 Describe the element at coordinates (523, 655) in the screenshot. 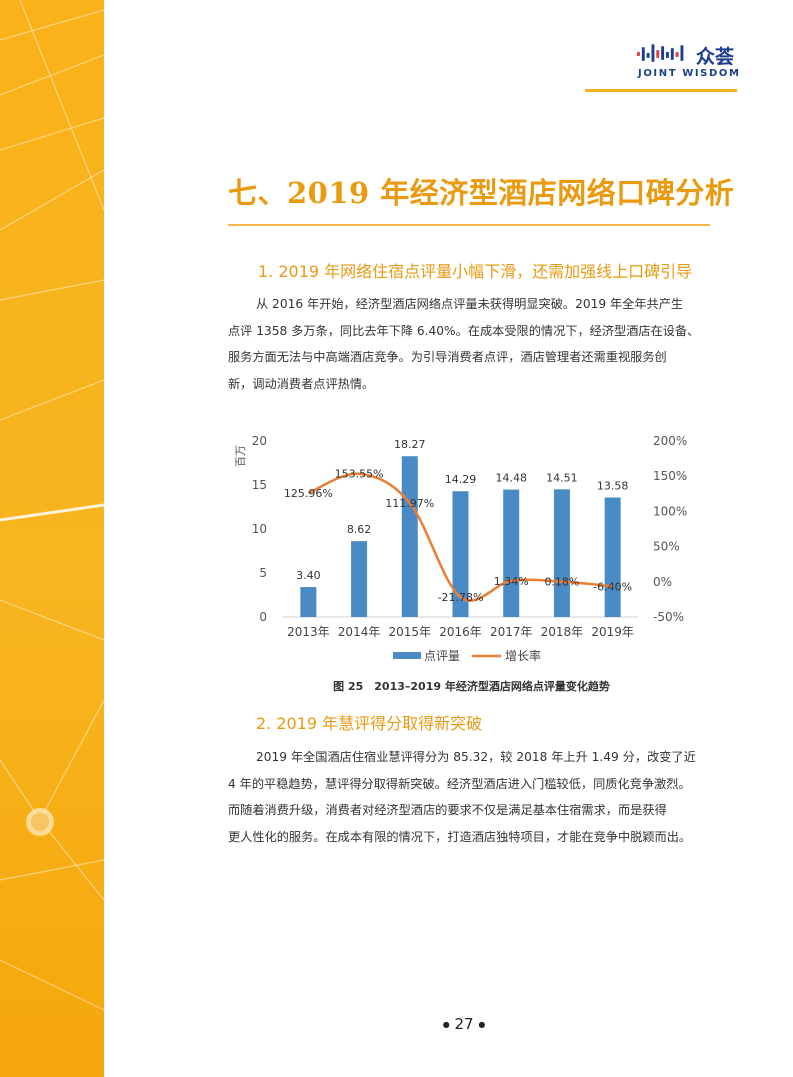

I see `legend-label: 增长率` at that location.